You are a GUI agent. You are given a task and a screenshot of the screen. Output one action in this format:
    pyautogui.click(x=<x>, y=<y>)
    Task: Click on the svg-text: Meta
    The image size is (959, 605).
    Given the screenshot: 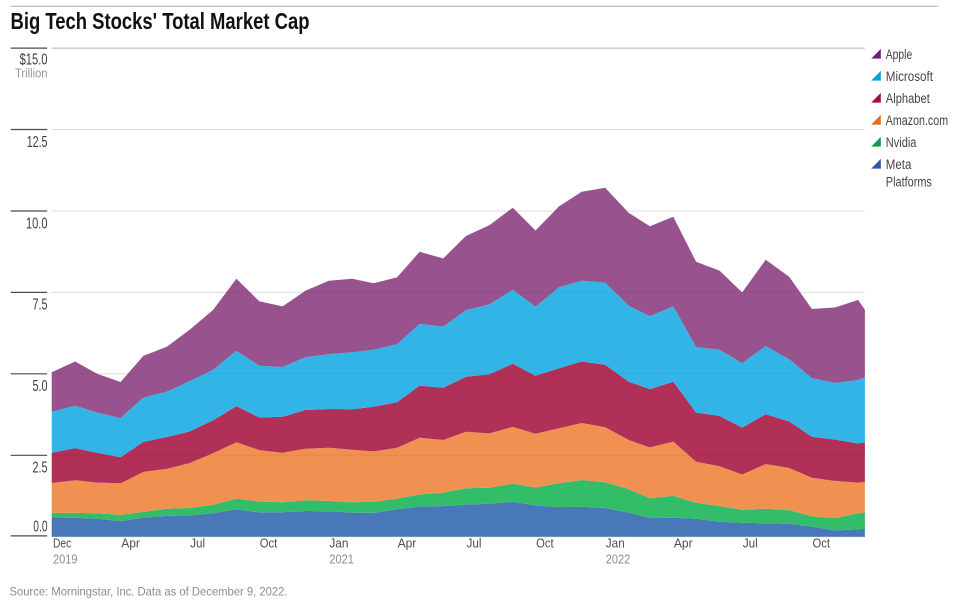 What is the action you would take?
    pyautogui.click(x=899, y=165)
    